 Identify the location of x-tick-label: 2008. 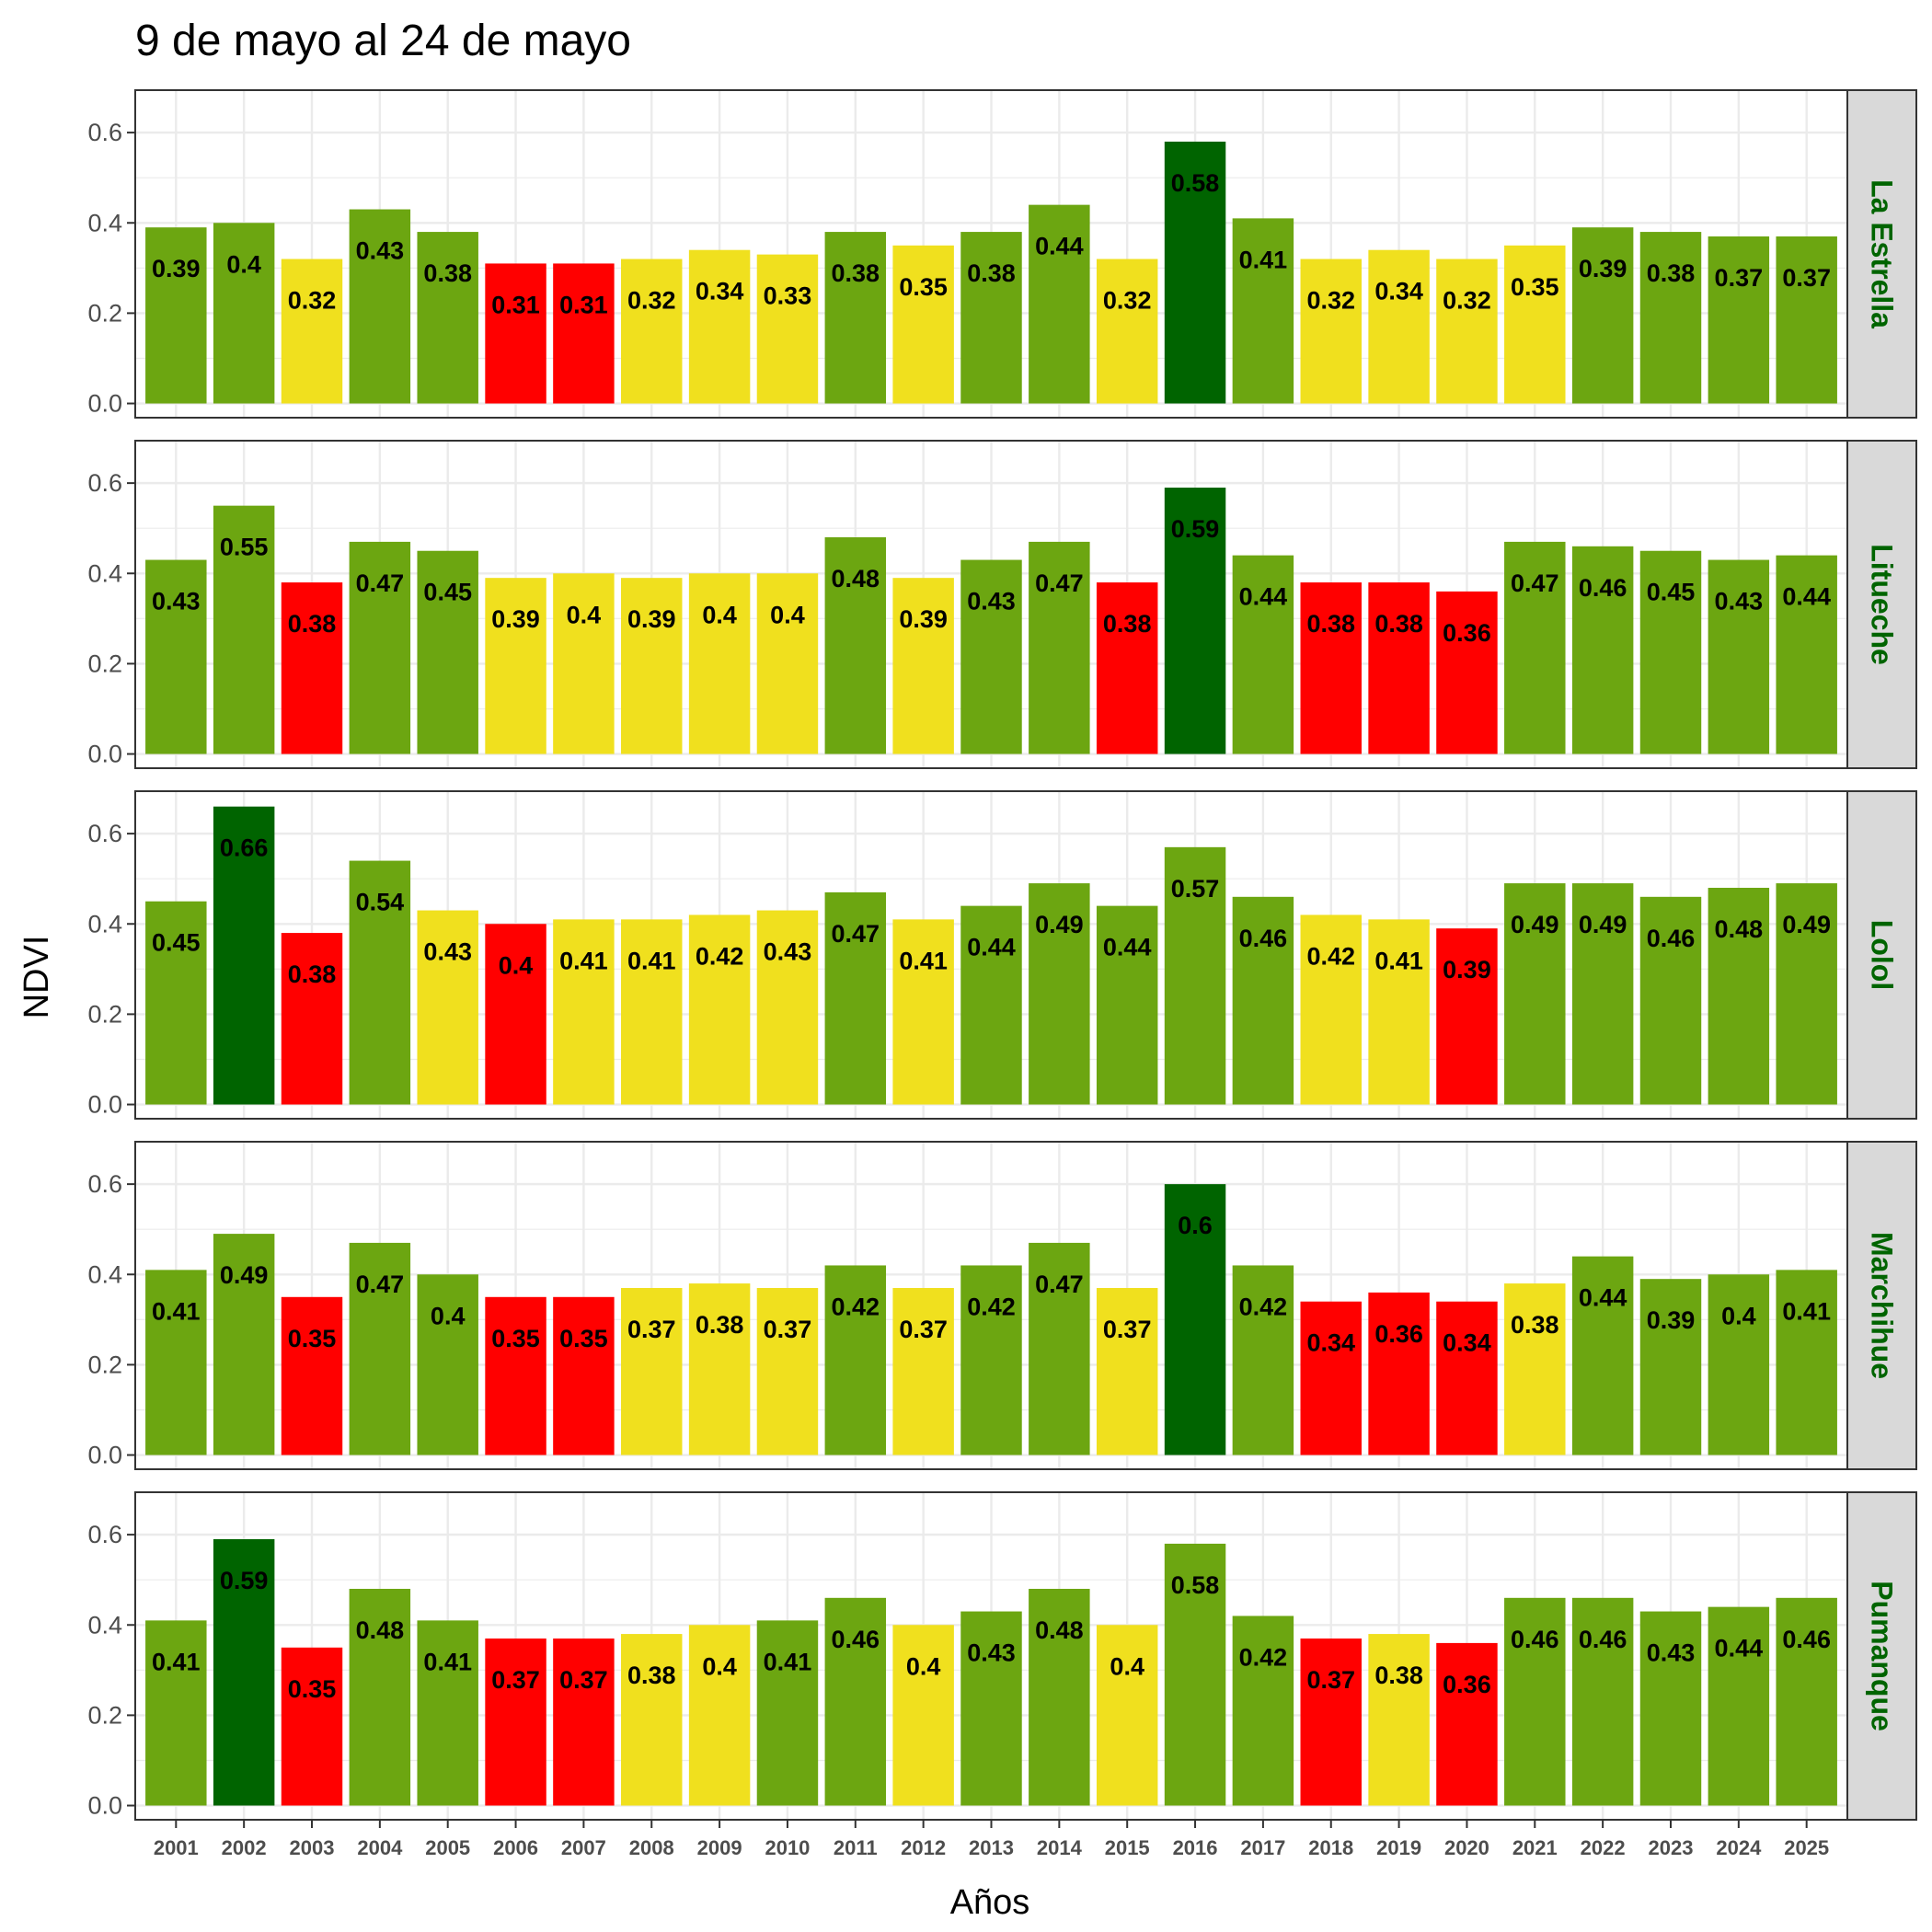
(651, 1847).